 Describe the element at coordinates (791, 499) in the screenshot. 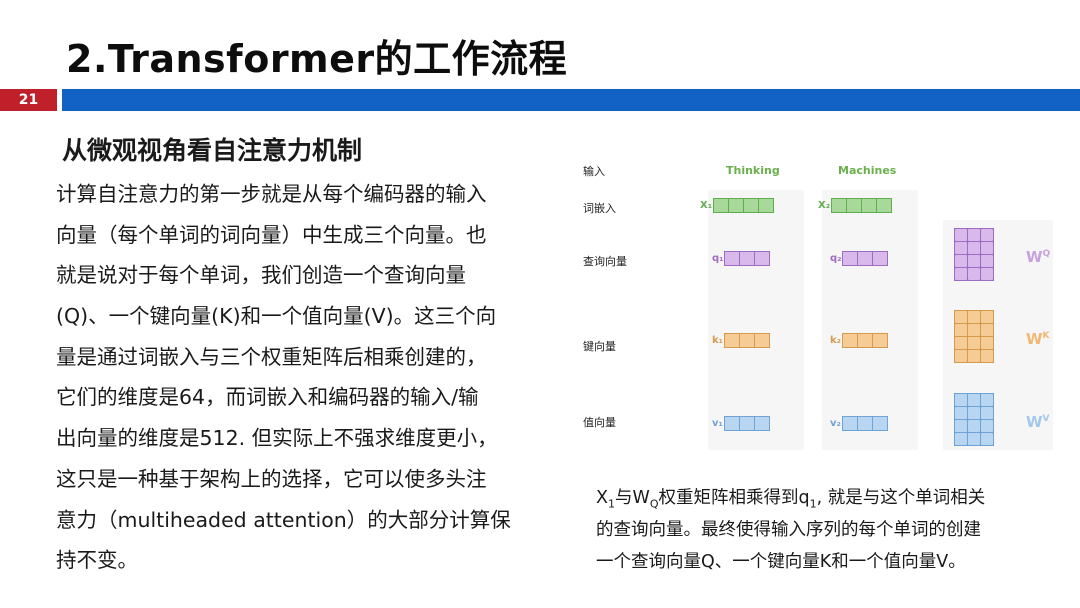

I see `caption-line: X1与WQ权重矩阵相乘得到q1, 就是与这个单词相关` at that location.